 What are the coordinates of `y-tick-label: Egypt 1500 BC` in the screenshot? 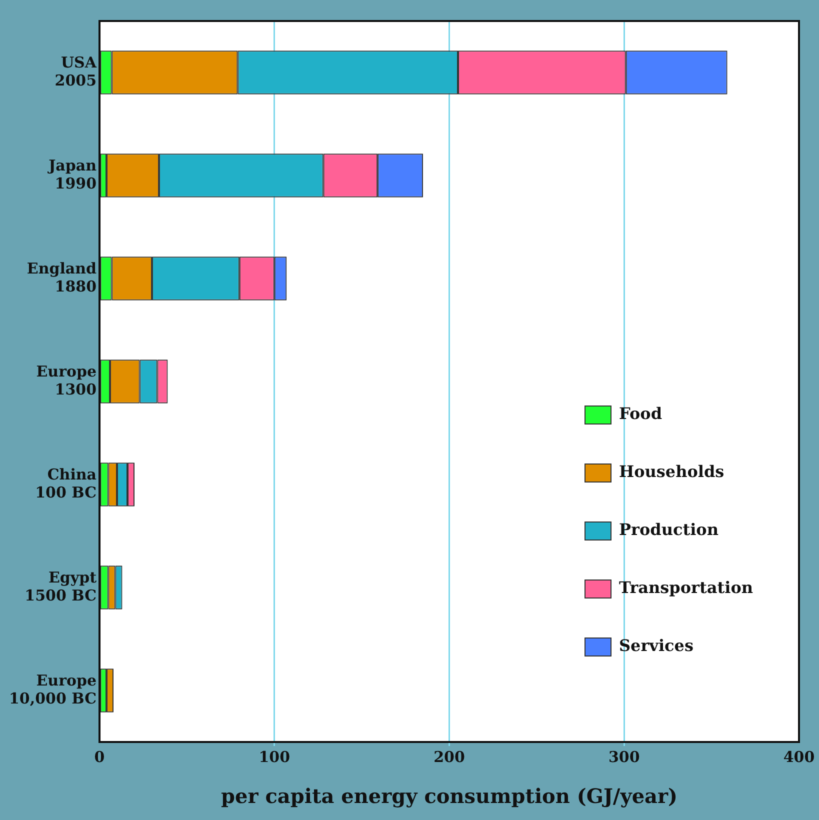 It's located at (60, 586).